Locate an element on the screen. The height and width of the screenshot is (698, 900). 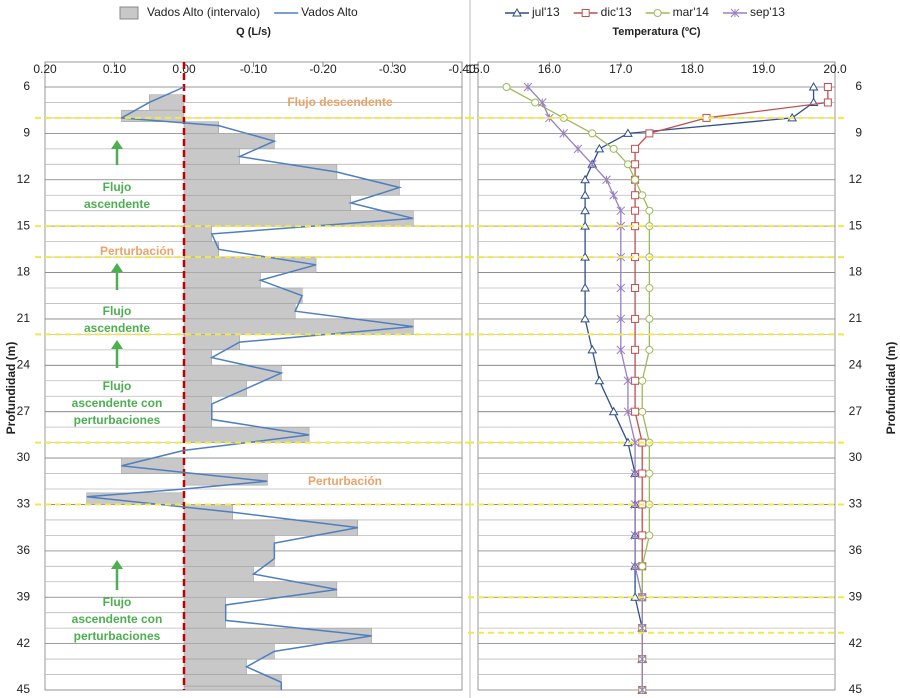
y-tick-label: 18 is located at coordinates (24, 272).